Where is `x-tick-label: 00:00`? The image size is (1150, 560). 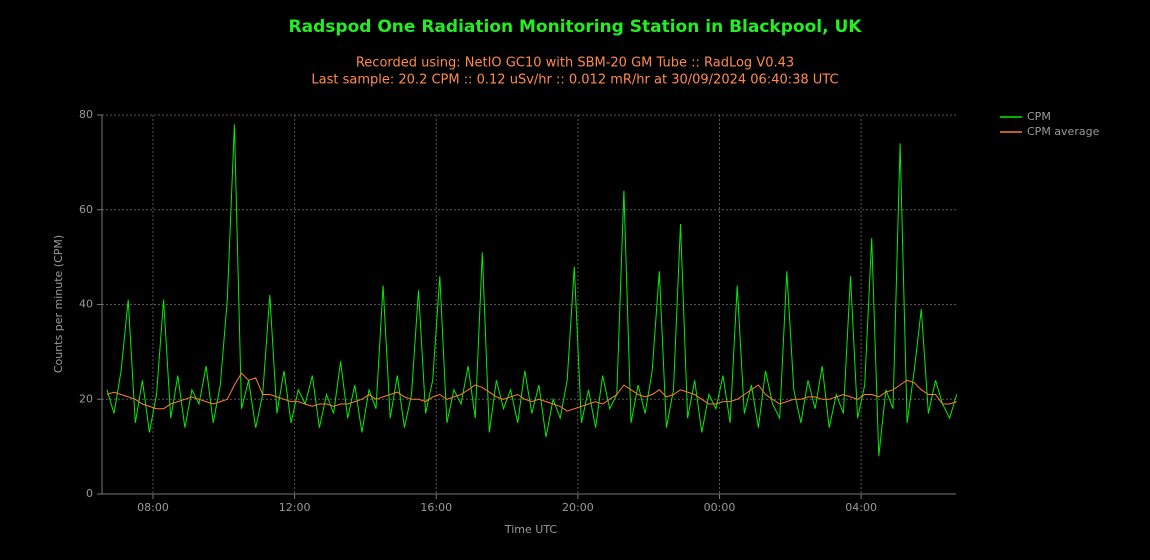
x-tick-label: 00:00 is located at coordinates (720, 507).